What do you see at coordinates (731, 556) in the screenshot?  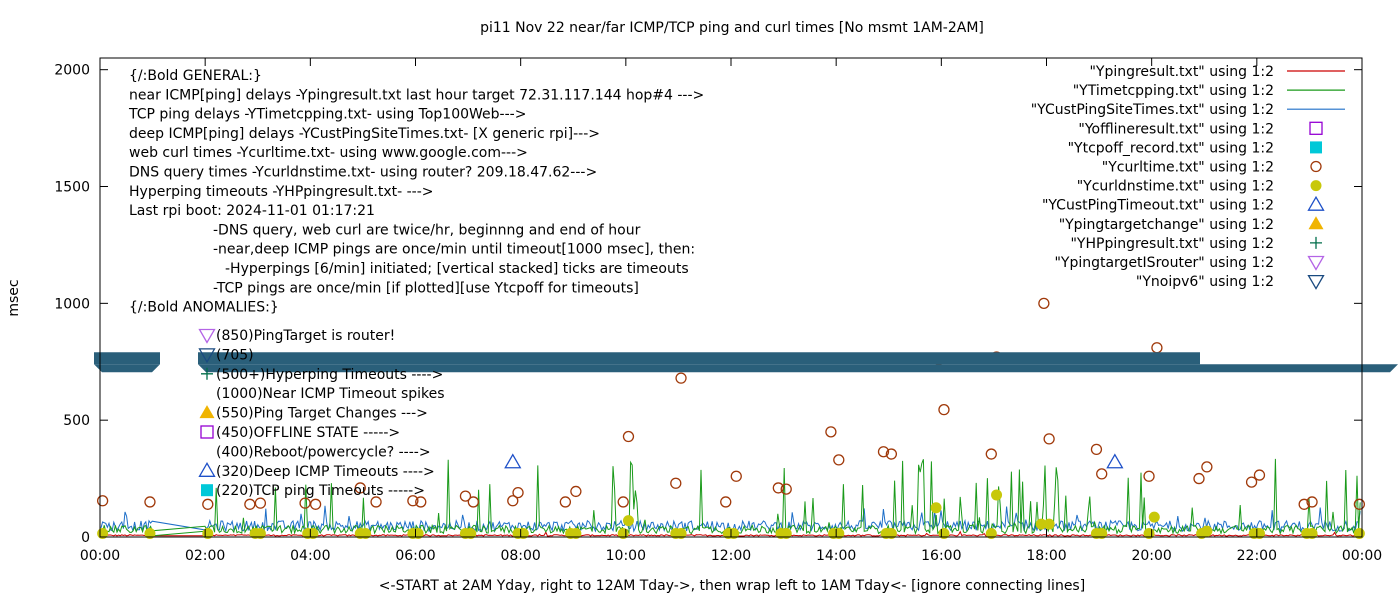 I see `x-tick-label: 12:00` at bounding box center [731, 556].